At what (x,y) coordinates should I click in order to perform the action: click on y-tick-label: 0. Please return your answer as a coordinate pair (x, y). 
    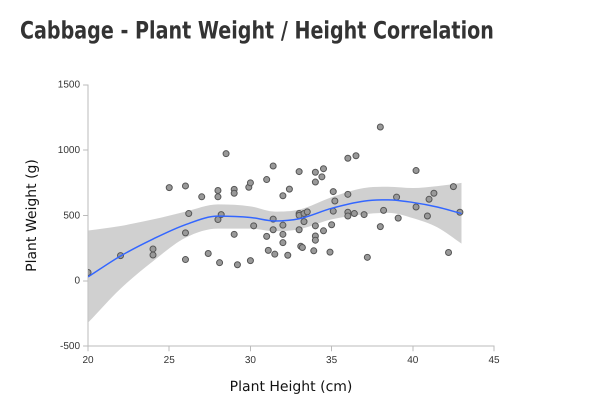
    Looking at the image, I should click on (77, 281).